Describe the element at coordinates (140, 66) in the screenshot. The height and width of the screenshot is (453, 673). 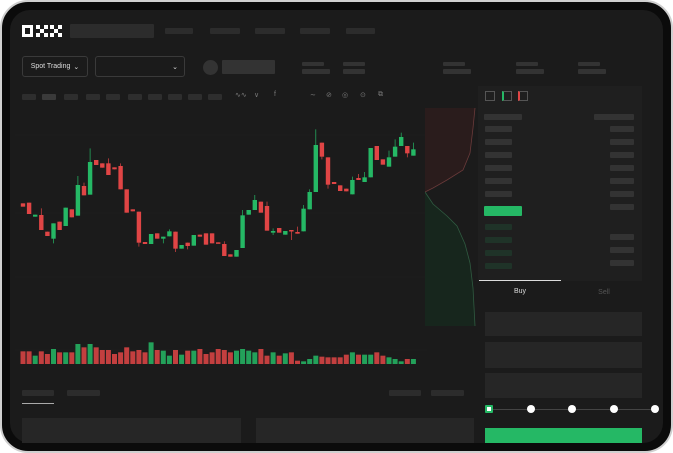
I see `pair-dropdown: ⌄` at that location.